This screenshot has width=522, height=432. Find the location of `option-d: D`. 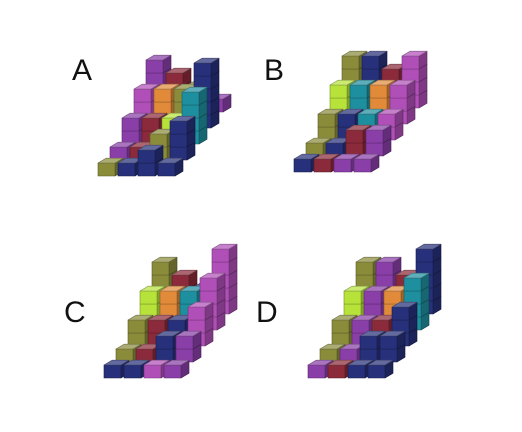

option-d: D is located at coordinates (349, 311).